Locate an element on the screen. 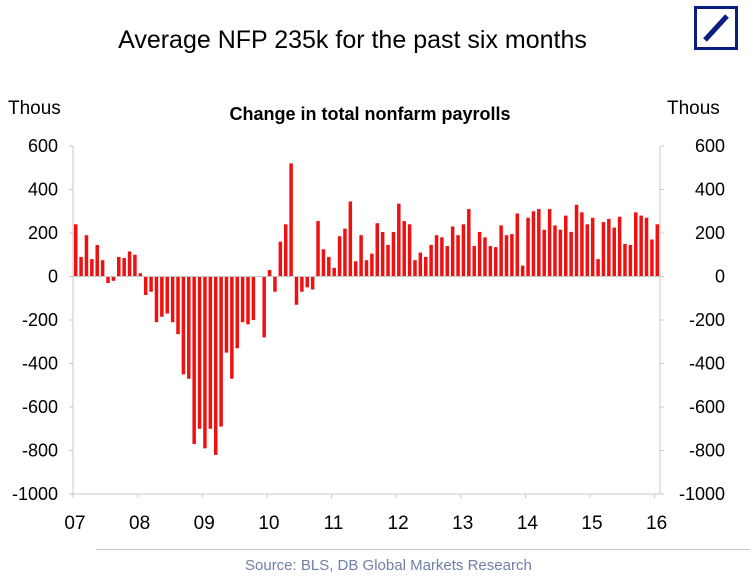  x-tick-label: 14 is located at coordinates (528, 523).